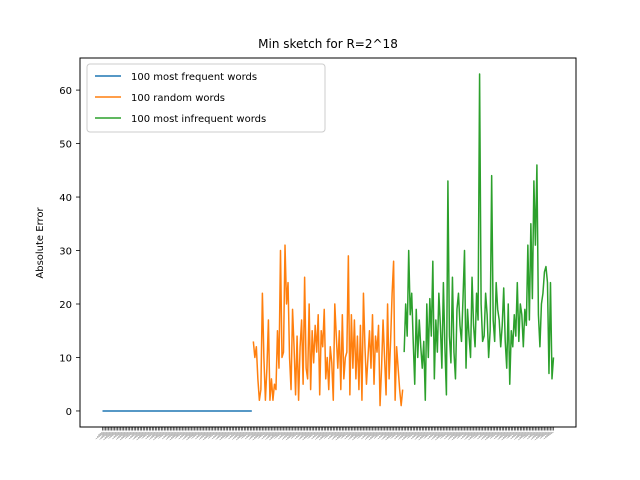 Image resolution: width=640 pixels, height=480 pixels. Describe the element at coordinates (198, 119) in the screenshot. I see `legend-label-3: 100 most infrequent words` at that location.